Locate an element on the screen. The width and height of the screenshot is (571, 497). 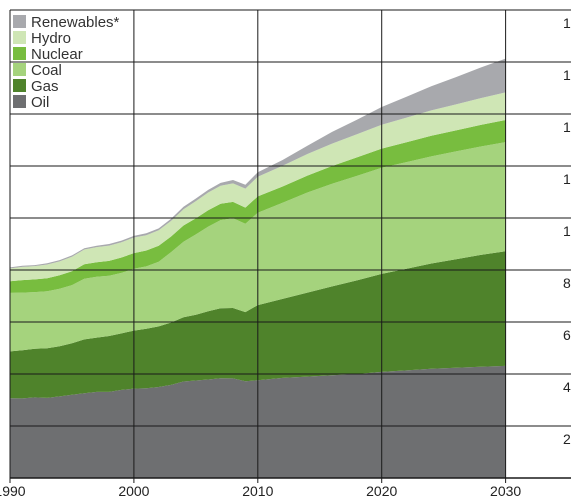
y-tick-label: 12 is located at coordinates (567, 179).